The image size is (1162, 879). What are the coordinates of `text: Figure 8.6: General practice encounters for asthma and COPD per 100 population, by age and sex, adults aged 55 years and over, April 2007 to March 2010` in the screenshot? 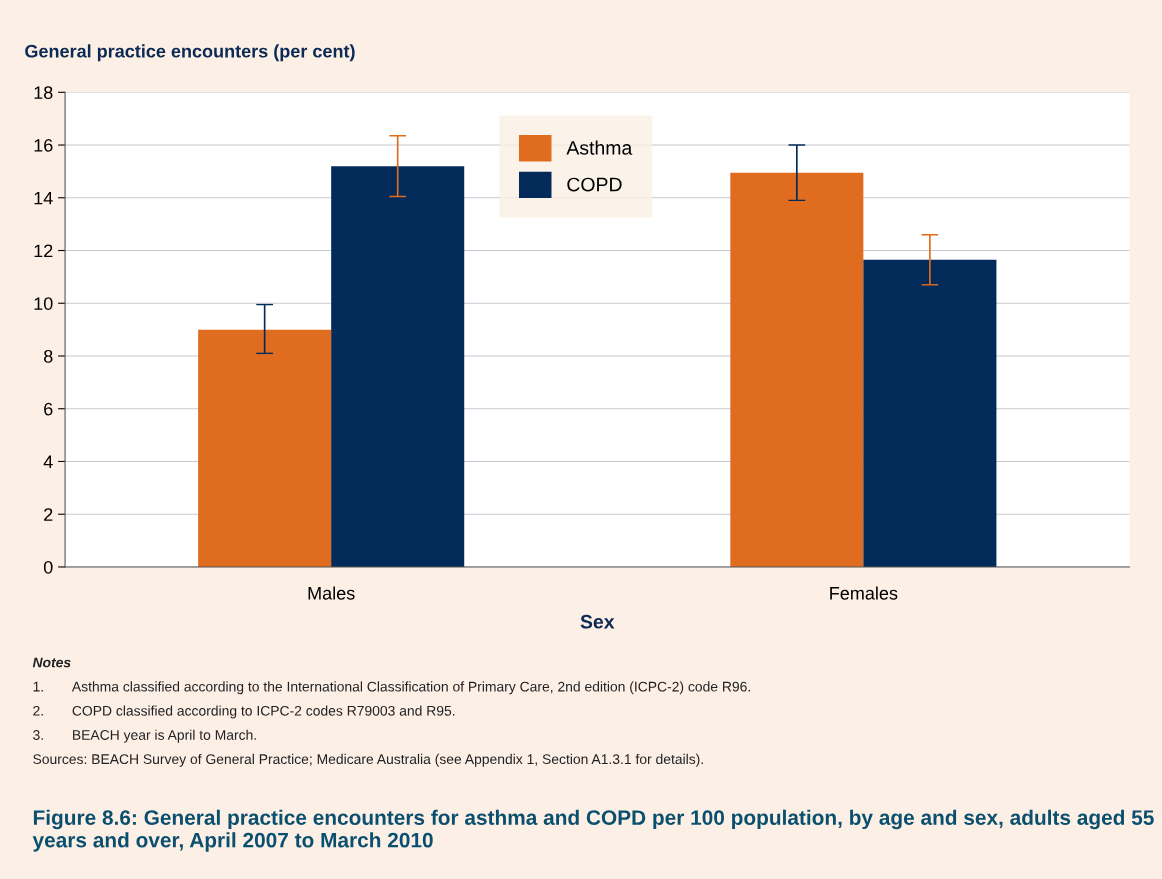 It's located at (593, 830).